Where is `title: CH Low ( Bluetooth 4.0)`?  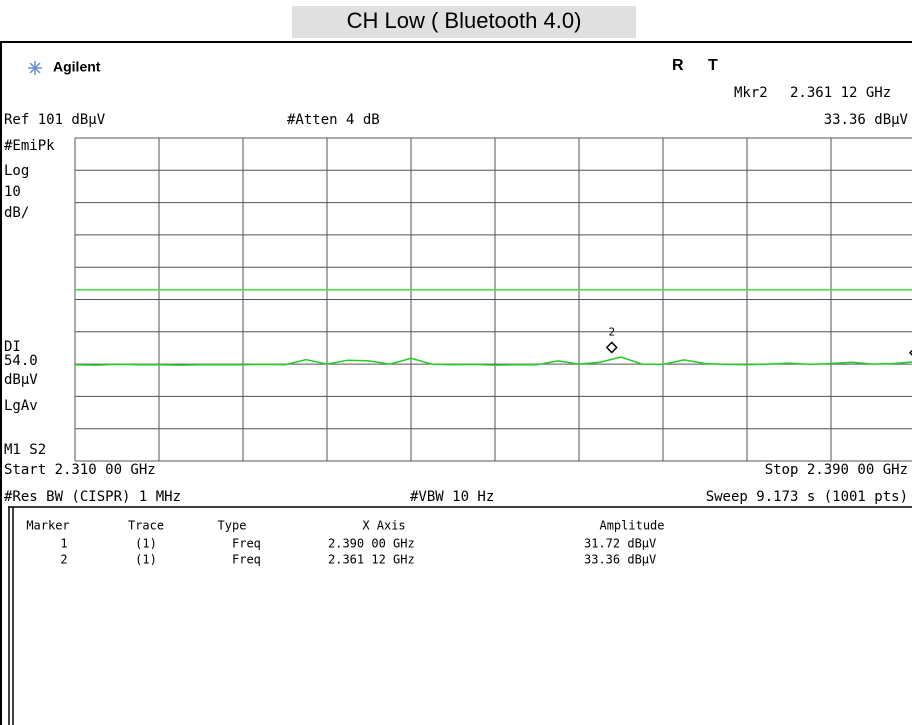
title: CH Low ( Bluetooth 4.0) is located at coordinates (464, 20).